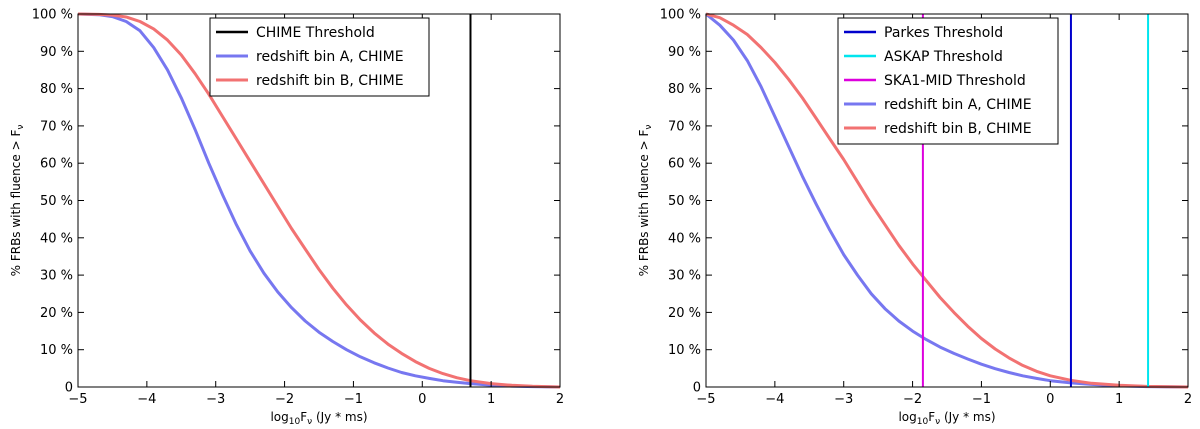 The image size is (1200, 429). I want to click on legend-entry: SKA1-MID Threshold, so click(955, 81).